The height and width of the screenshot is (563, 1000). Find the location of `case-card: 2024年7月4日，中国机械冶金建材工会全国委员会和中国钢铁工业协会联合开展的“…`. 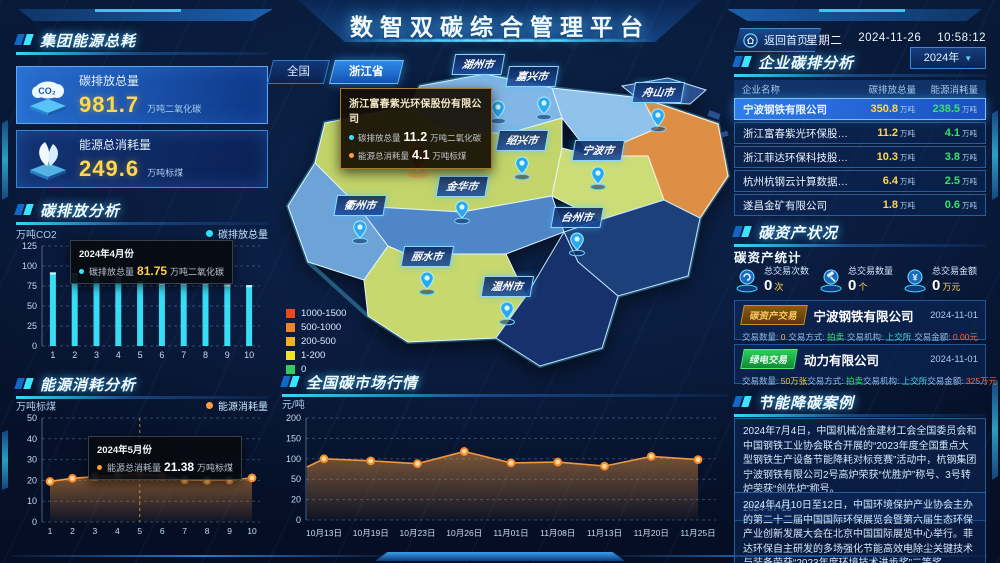

case-card: 2024年7月4日，中国机械冶金建材工会全国委员会和中国钢铁工业协会联合开展的“… is located at coordinates (860, 469).